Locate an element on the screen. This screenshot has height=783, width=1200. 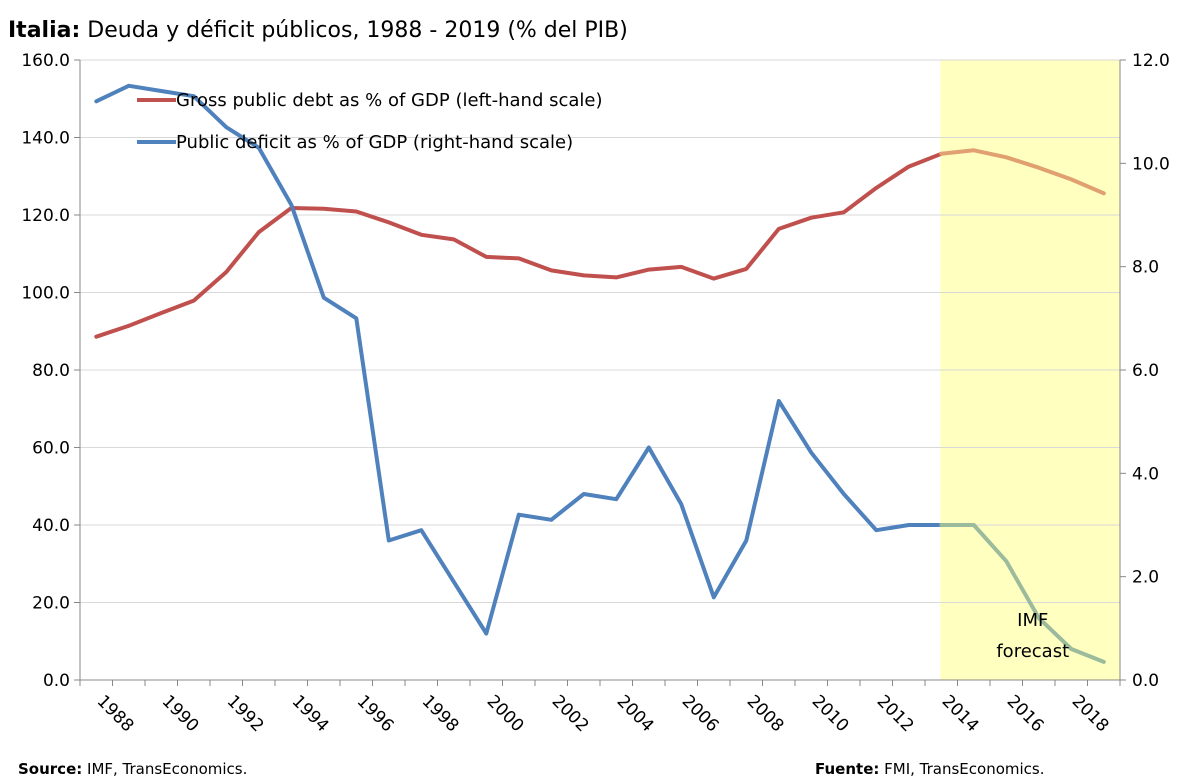
x-tick-label: 2008 is located at coordinates (765, 713).